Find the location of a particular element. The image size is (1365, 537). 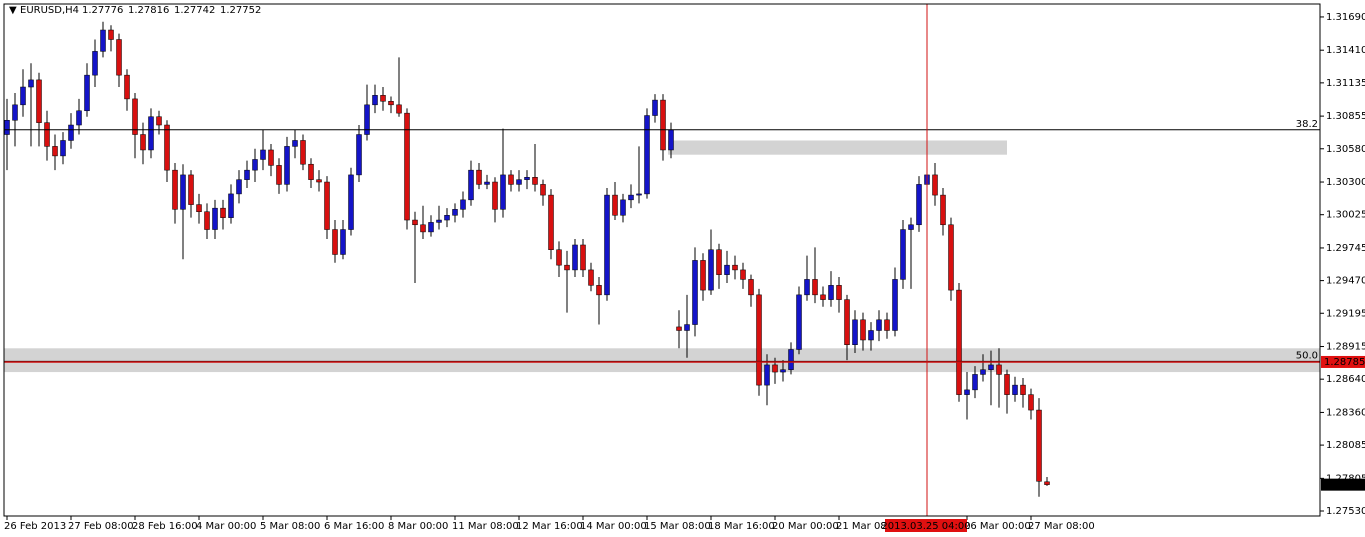

y-tick-label: 1.28915 is located at coordinates (1345, 347).